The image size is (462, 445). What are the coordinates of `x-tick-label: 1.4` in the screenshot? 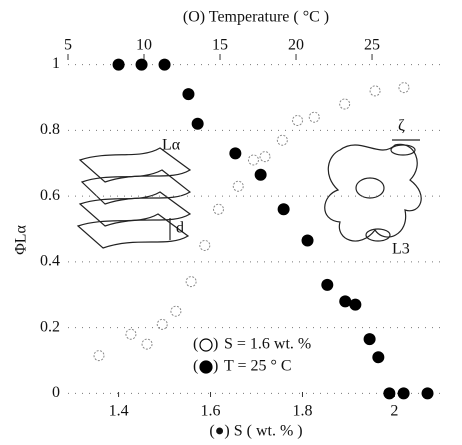 It's located at (119, 411).